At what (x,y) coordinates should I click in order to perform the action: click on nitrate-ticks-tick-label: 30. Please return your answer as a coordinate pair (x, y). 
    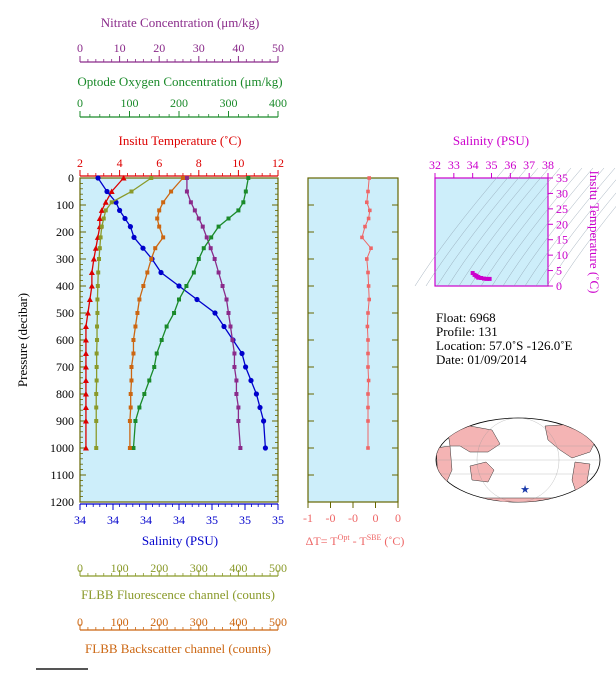
    Looking at the image, I should click on (199, 48).